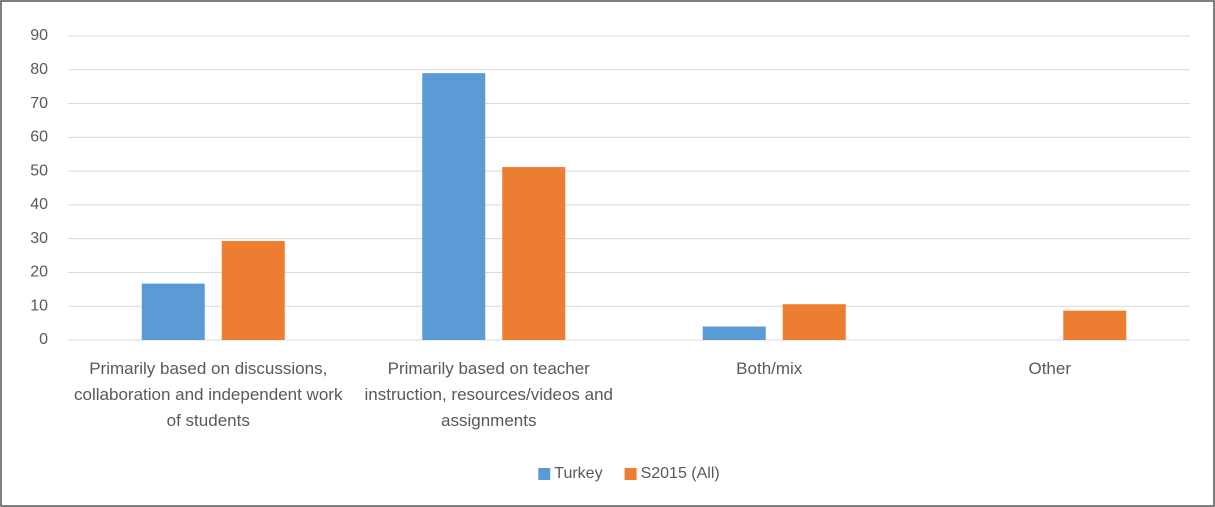  What do you see at coordinates (39, 272) in the screenshot?
I see `y-tick-label: 20` at bounding box center [39, 272].